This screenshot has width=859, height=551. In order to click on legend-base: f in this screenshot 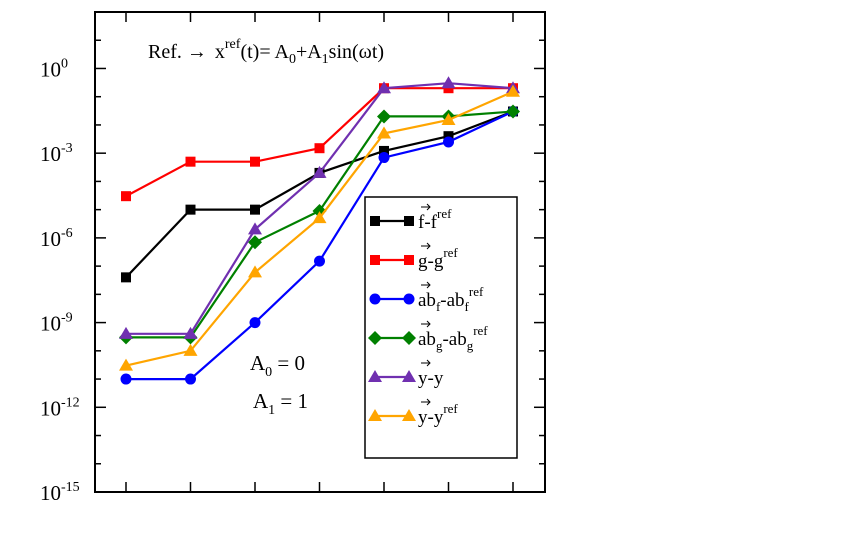, I will do `click(421, 222)`.